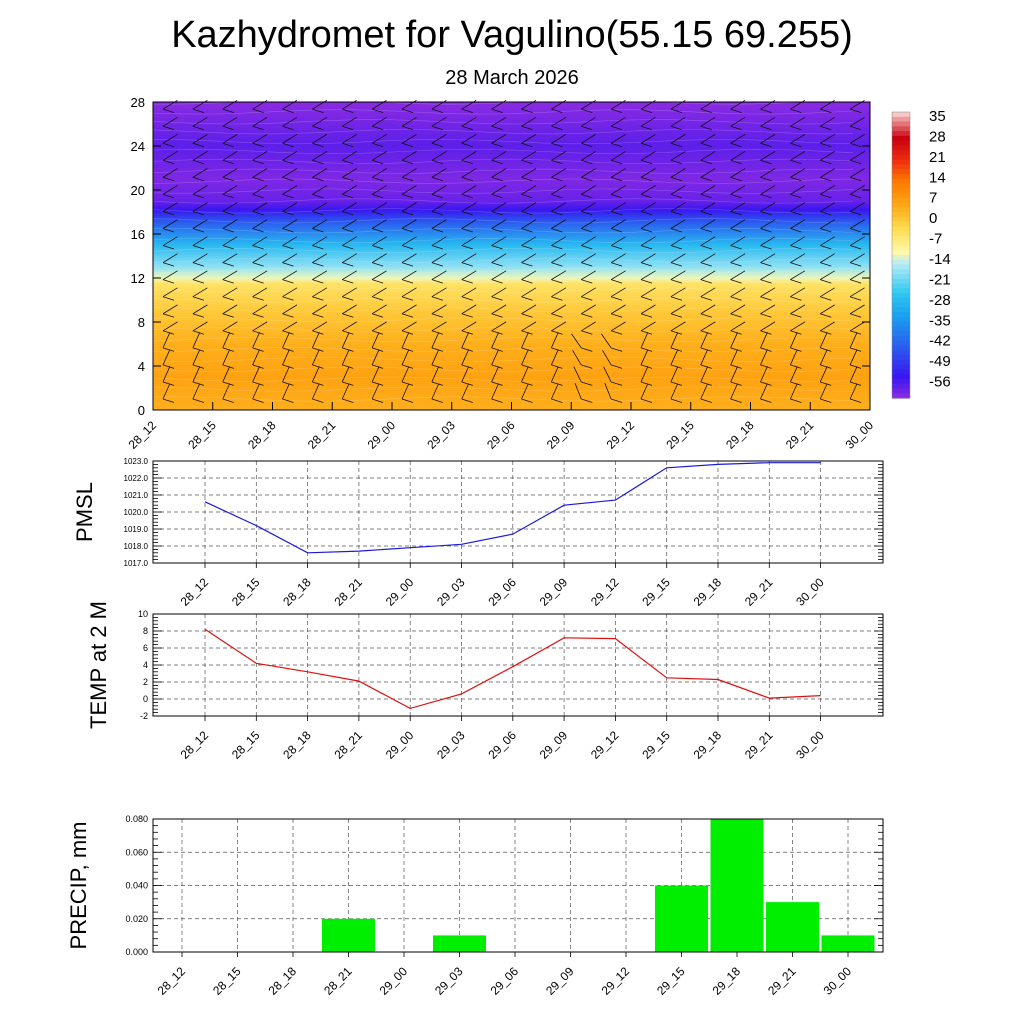 Image resolution: width=1024 pixels, height=1024 pixels. What do you see at coordinates (136, 819) in the screenshot?
I see `precip-ytick-label: 0.080` at bounding box center [136, 819].